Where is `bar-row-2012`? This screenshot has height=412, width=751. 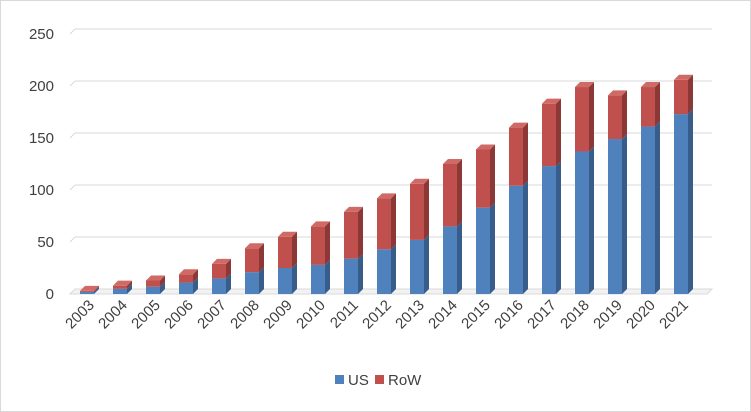 bar-row-2012 is located at coordinates (386, 221).